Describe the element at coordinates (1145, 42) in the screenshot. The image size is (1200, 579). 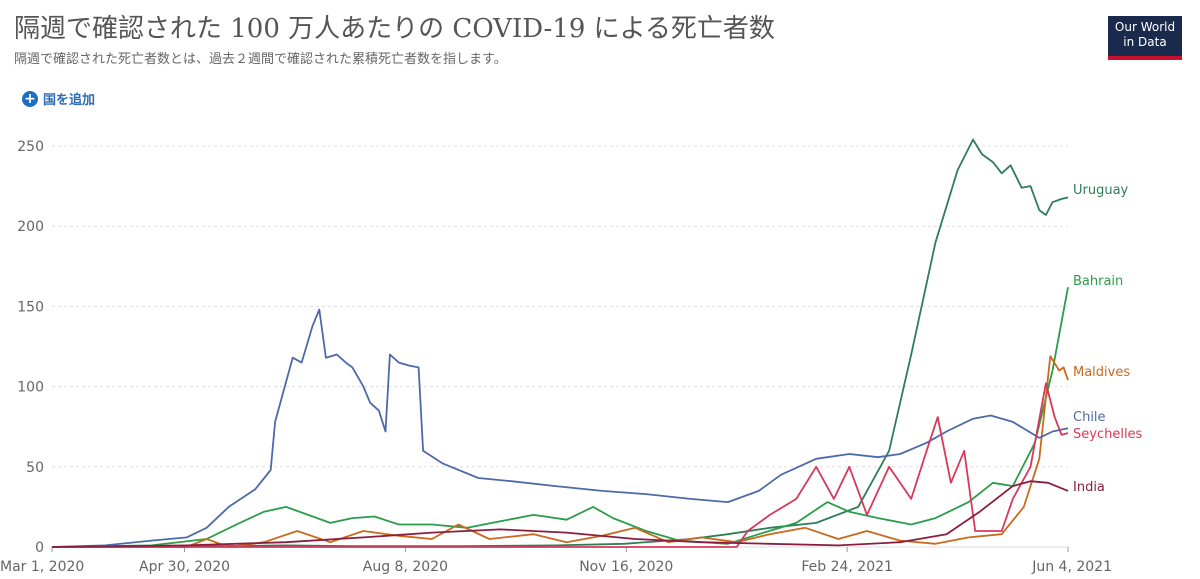
I see `logo-line-2: in Data` at that location.